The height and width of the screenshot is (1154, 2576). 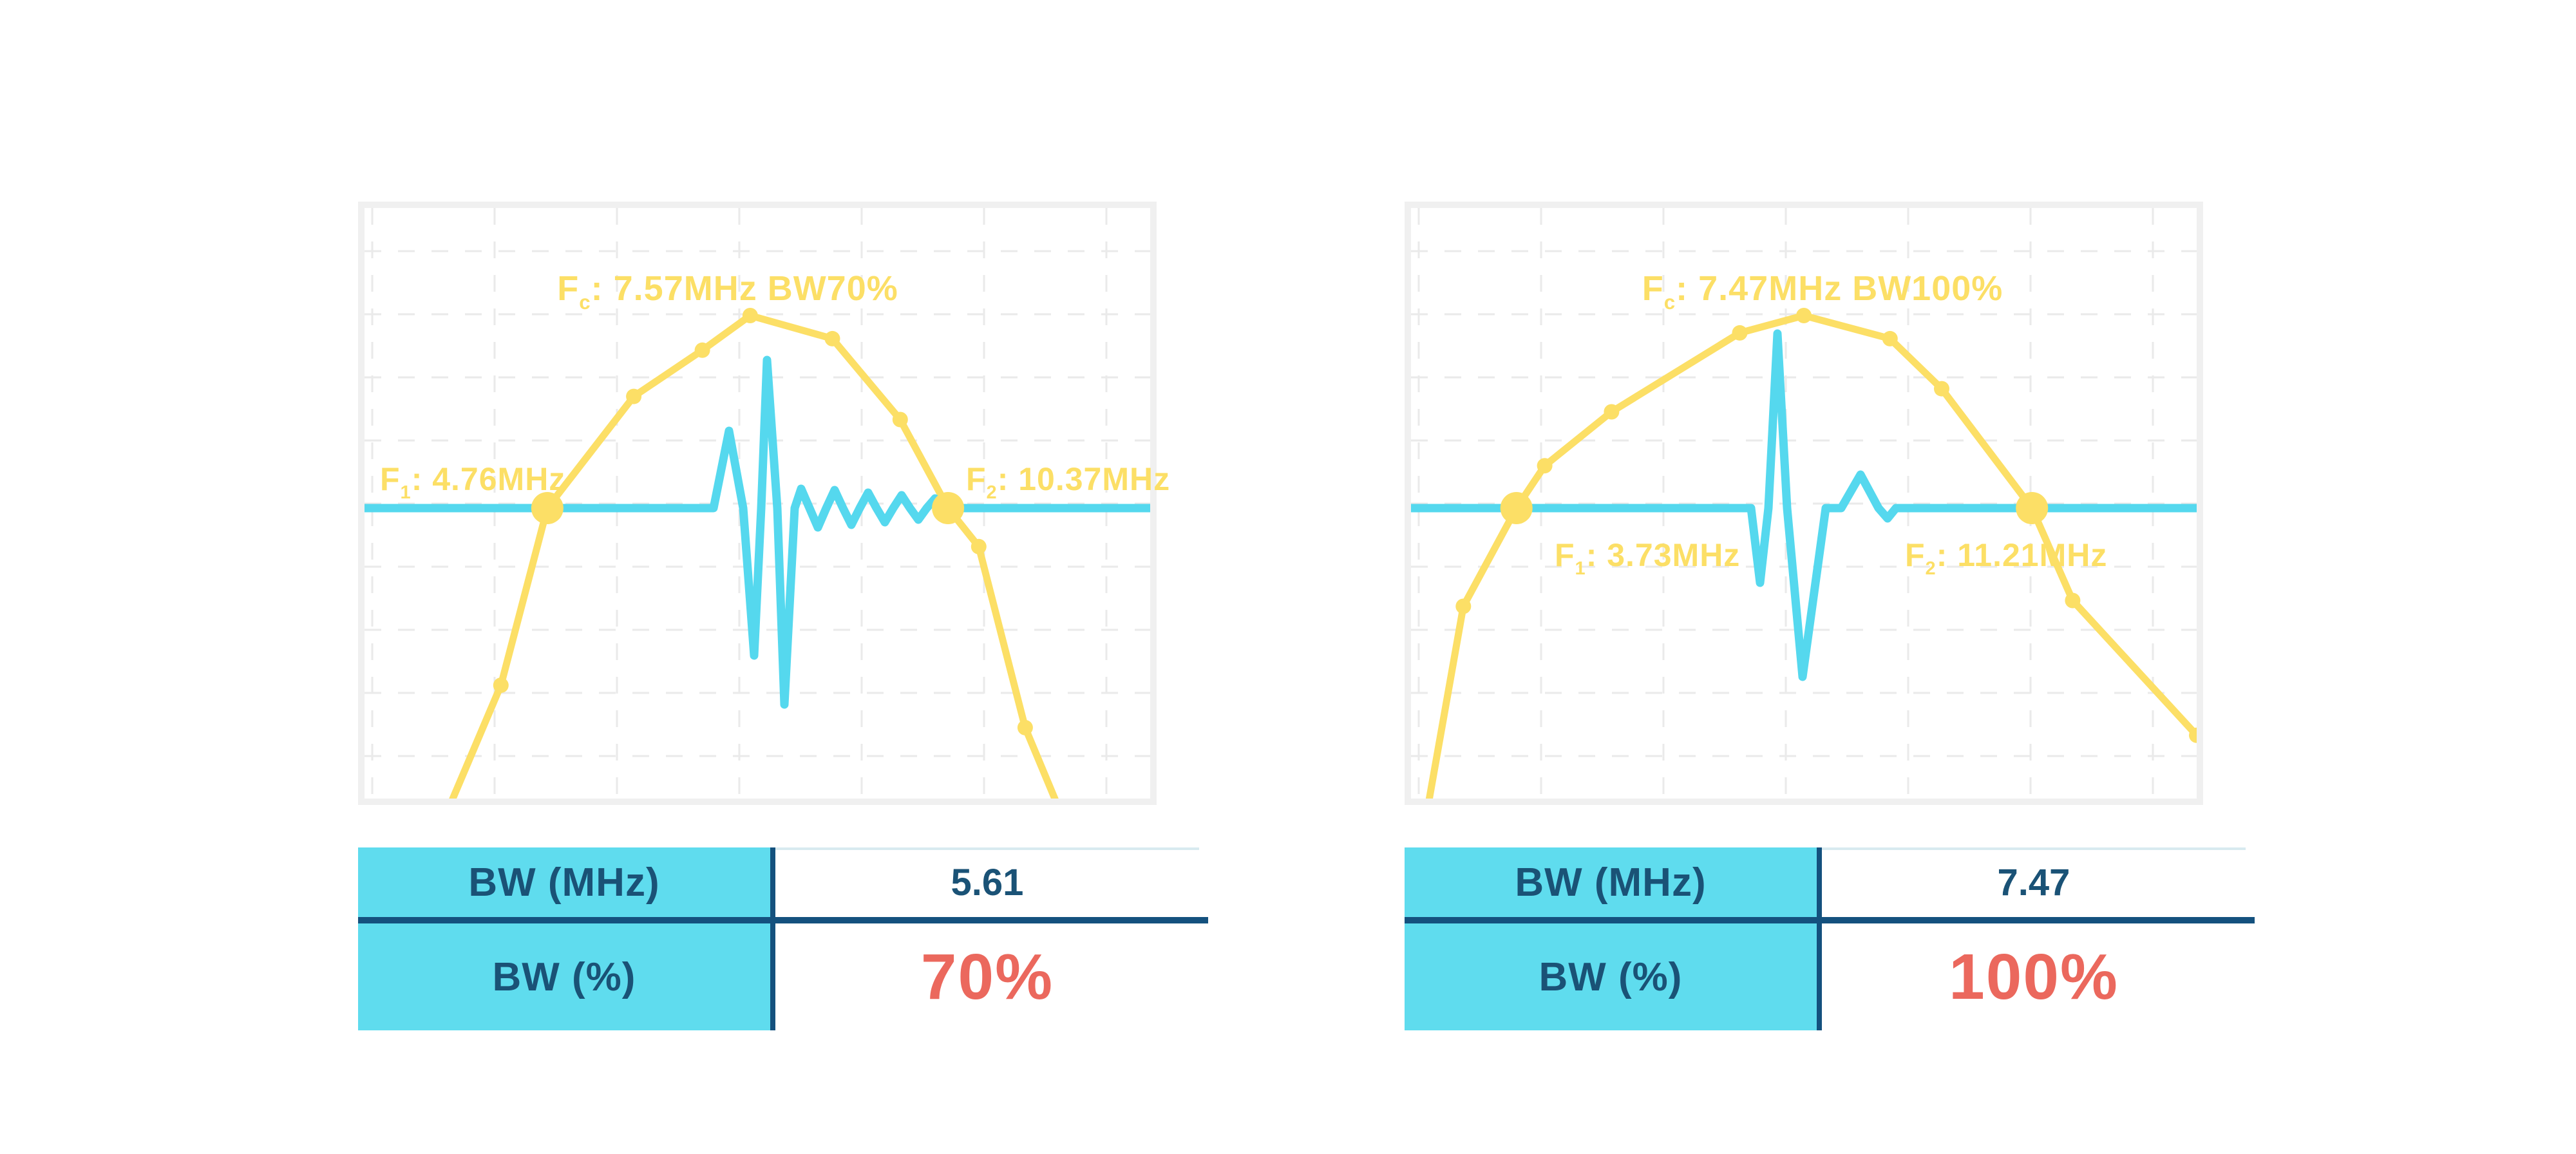 I want to click on fc-value: : 7.47MHz BW100%, so click(x=1839, y=288).